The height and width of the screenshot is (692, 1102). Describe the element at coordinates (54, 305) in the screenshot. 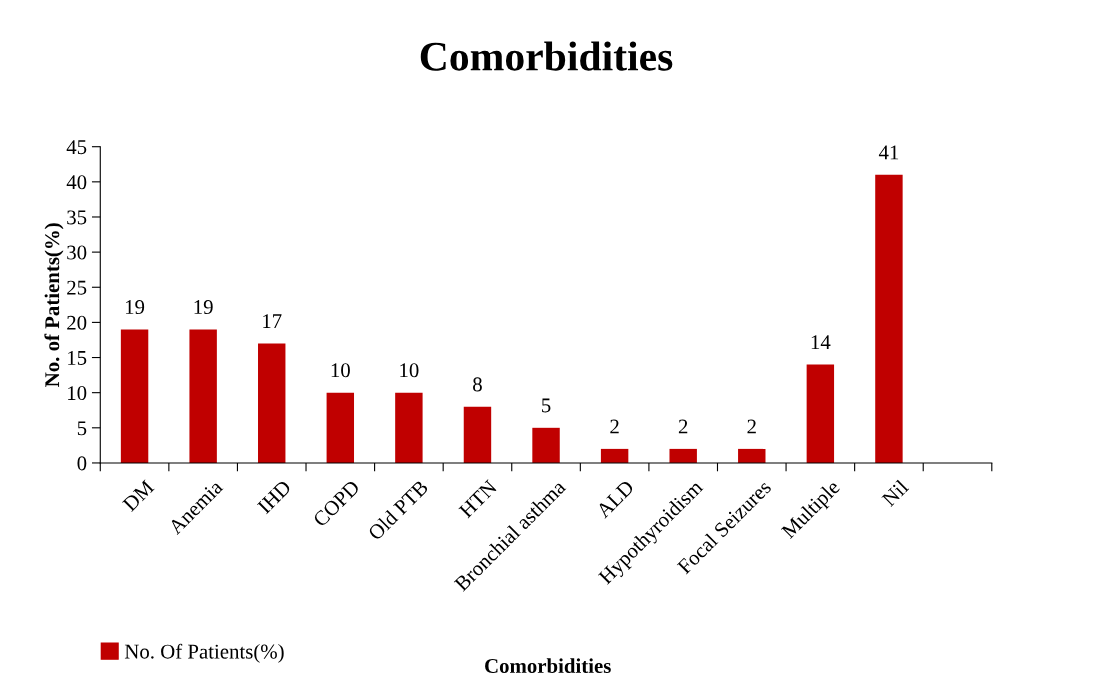

I see `y-axis-title: No. of Patients(%)` at that location.